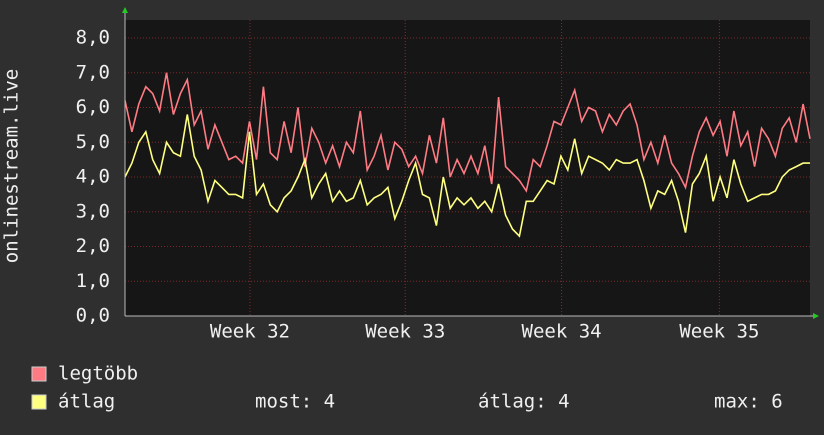  What do you see at coordinates (86, 402) in the screenshot?
I see `legend-label: átlag` at bounding box center [86, 402].